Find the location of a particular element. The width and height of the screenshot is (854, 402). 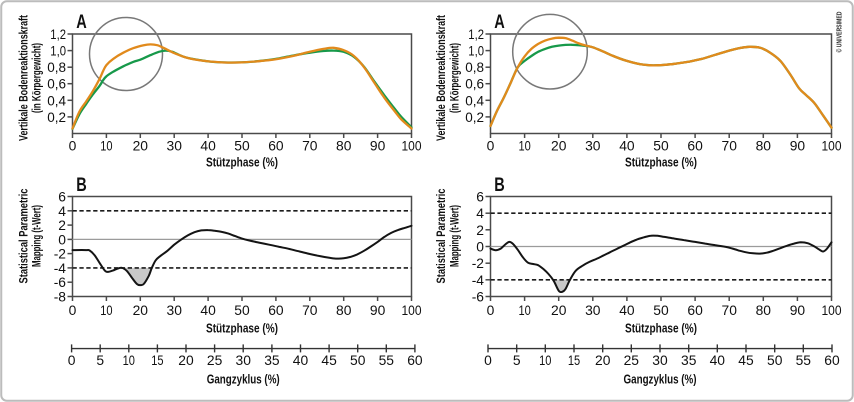

svg-text: 1,0 is located at coordinates (476, 52).